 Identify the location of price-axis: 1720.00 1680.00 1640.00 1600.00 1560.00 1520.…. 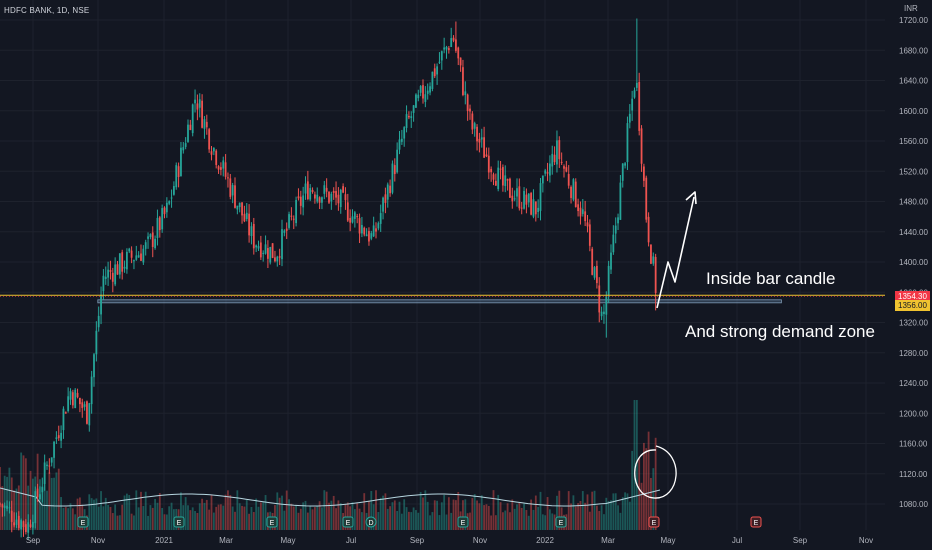
(913, 256).